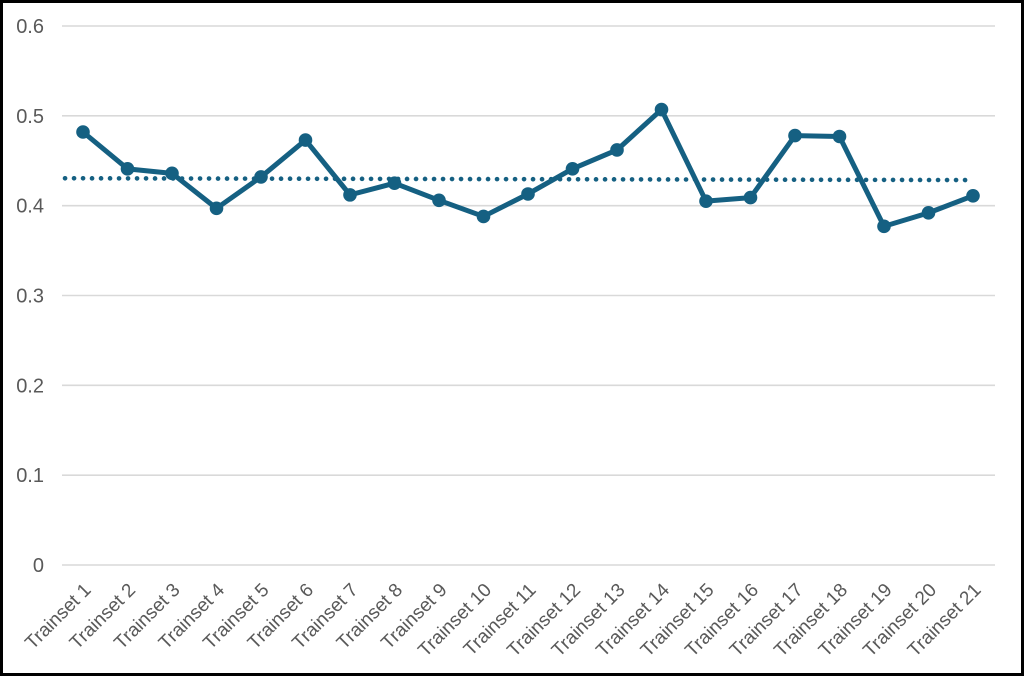  What do you see at coordinates (516, 179) in the screenshot?
I see `trendline-dotted` at bounding box center [516, 179].